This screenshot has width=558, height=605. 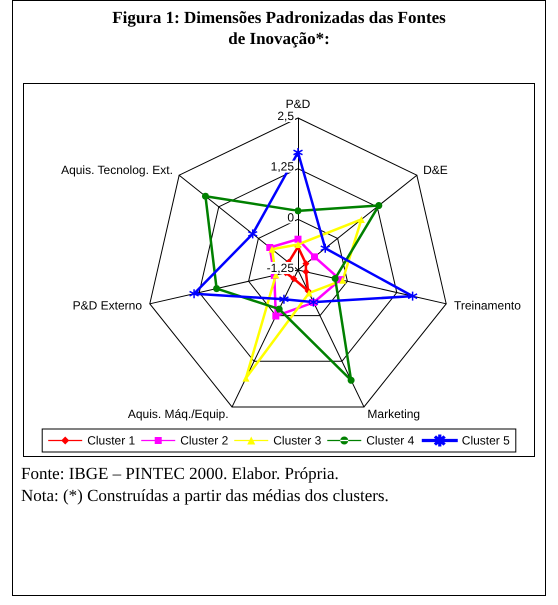 What do you see at coordinates (435, 170) in the screenshot?
I see `spoke-label: D&E` at bounding box center [435, 170].